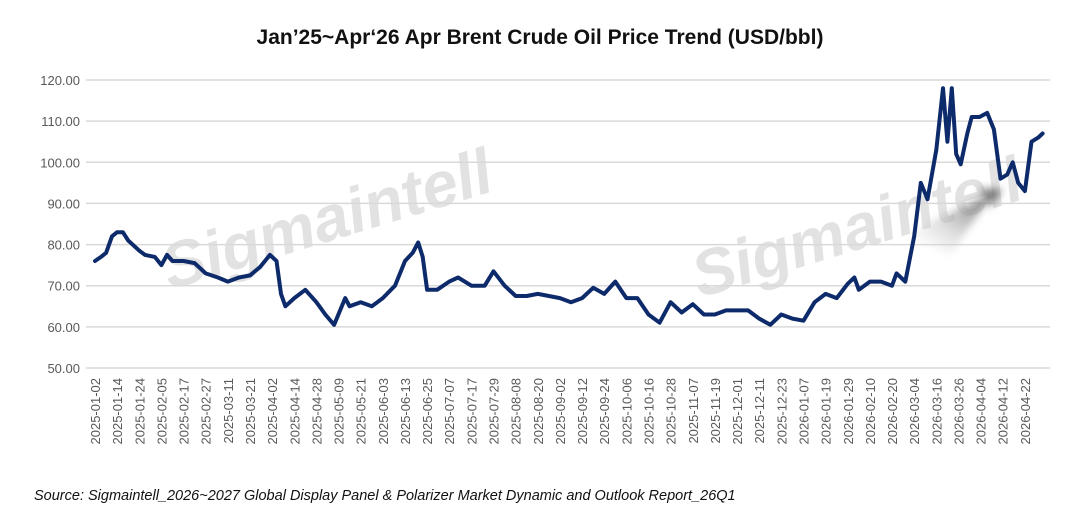 The image size is (1080, 528). What do you see at coordinates (60, 80) in the screenshot?
I see `y-tick-label: 120.00` at bounding box center [60, 80].